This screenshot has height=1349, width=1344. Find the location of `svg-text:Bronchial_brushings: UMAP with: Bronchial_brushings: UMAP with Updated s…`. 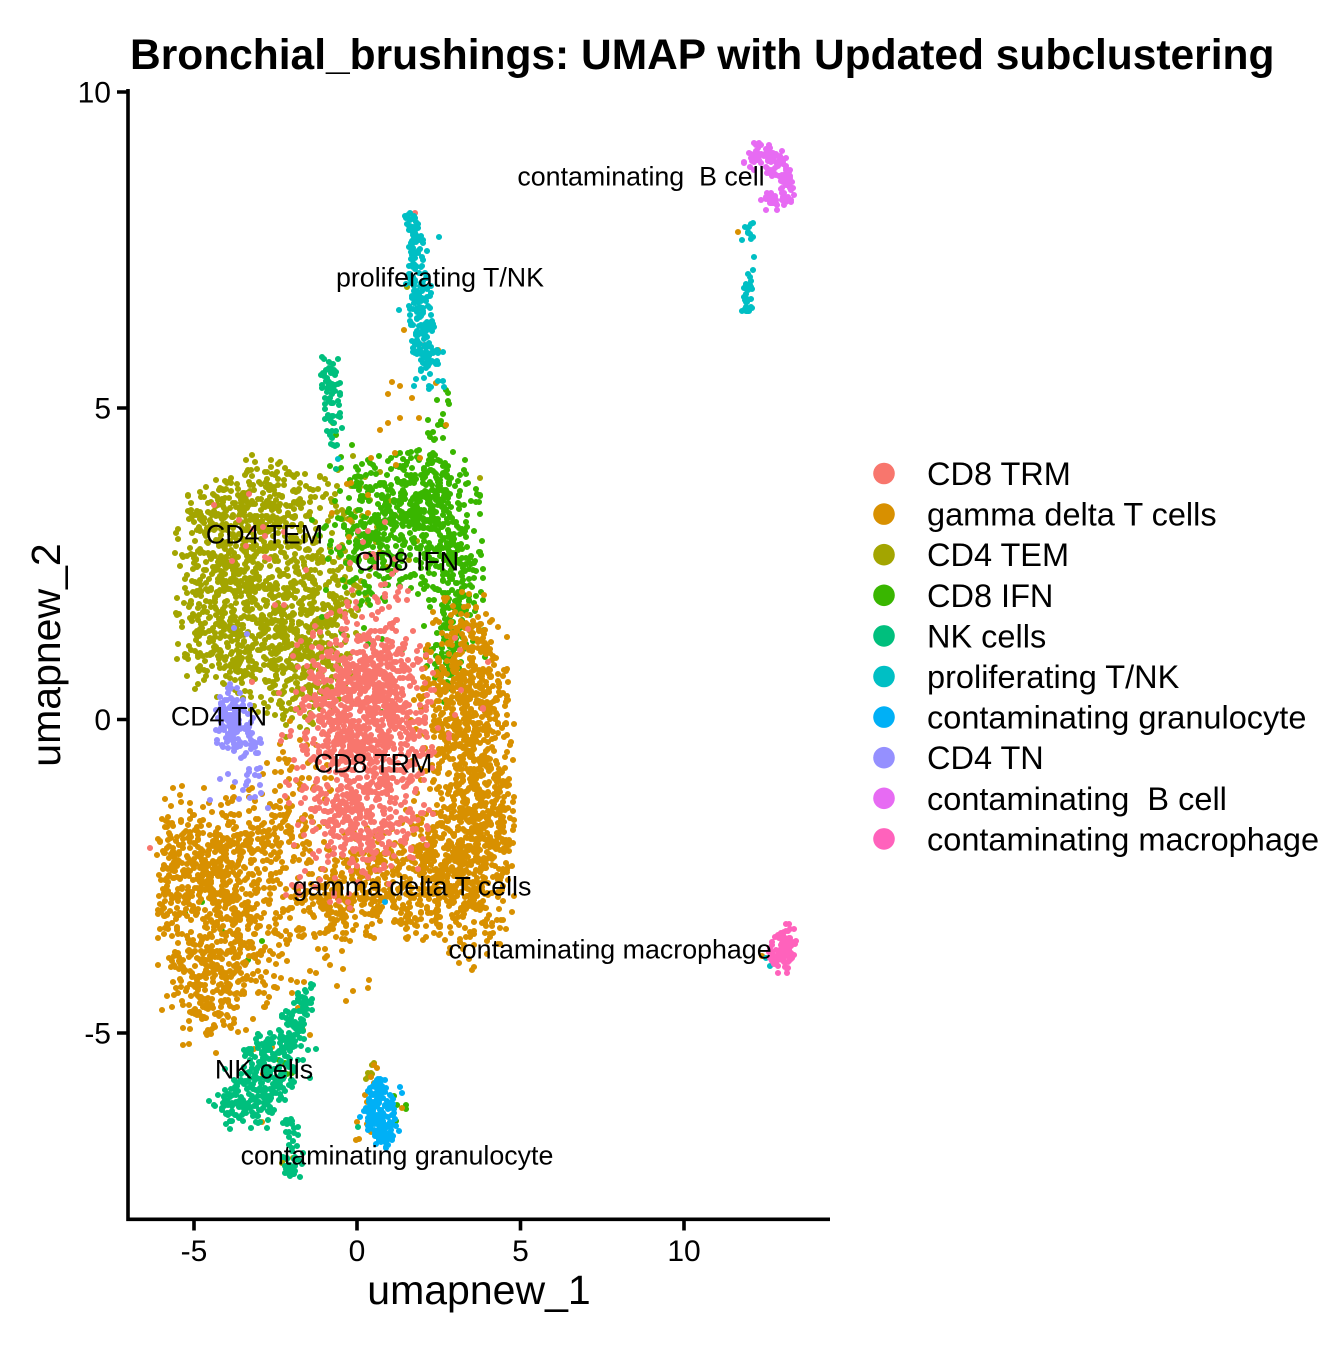

svg-text:Bronchial_brushings: UMAP with: Bronchial_brushings: UMAP with Updated s… is located at coordinates (702, 55).